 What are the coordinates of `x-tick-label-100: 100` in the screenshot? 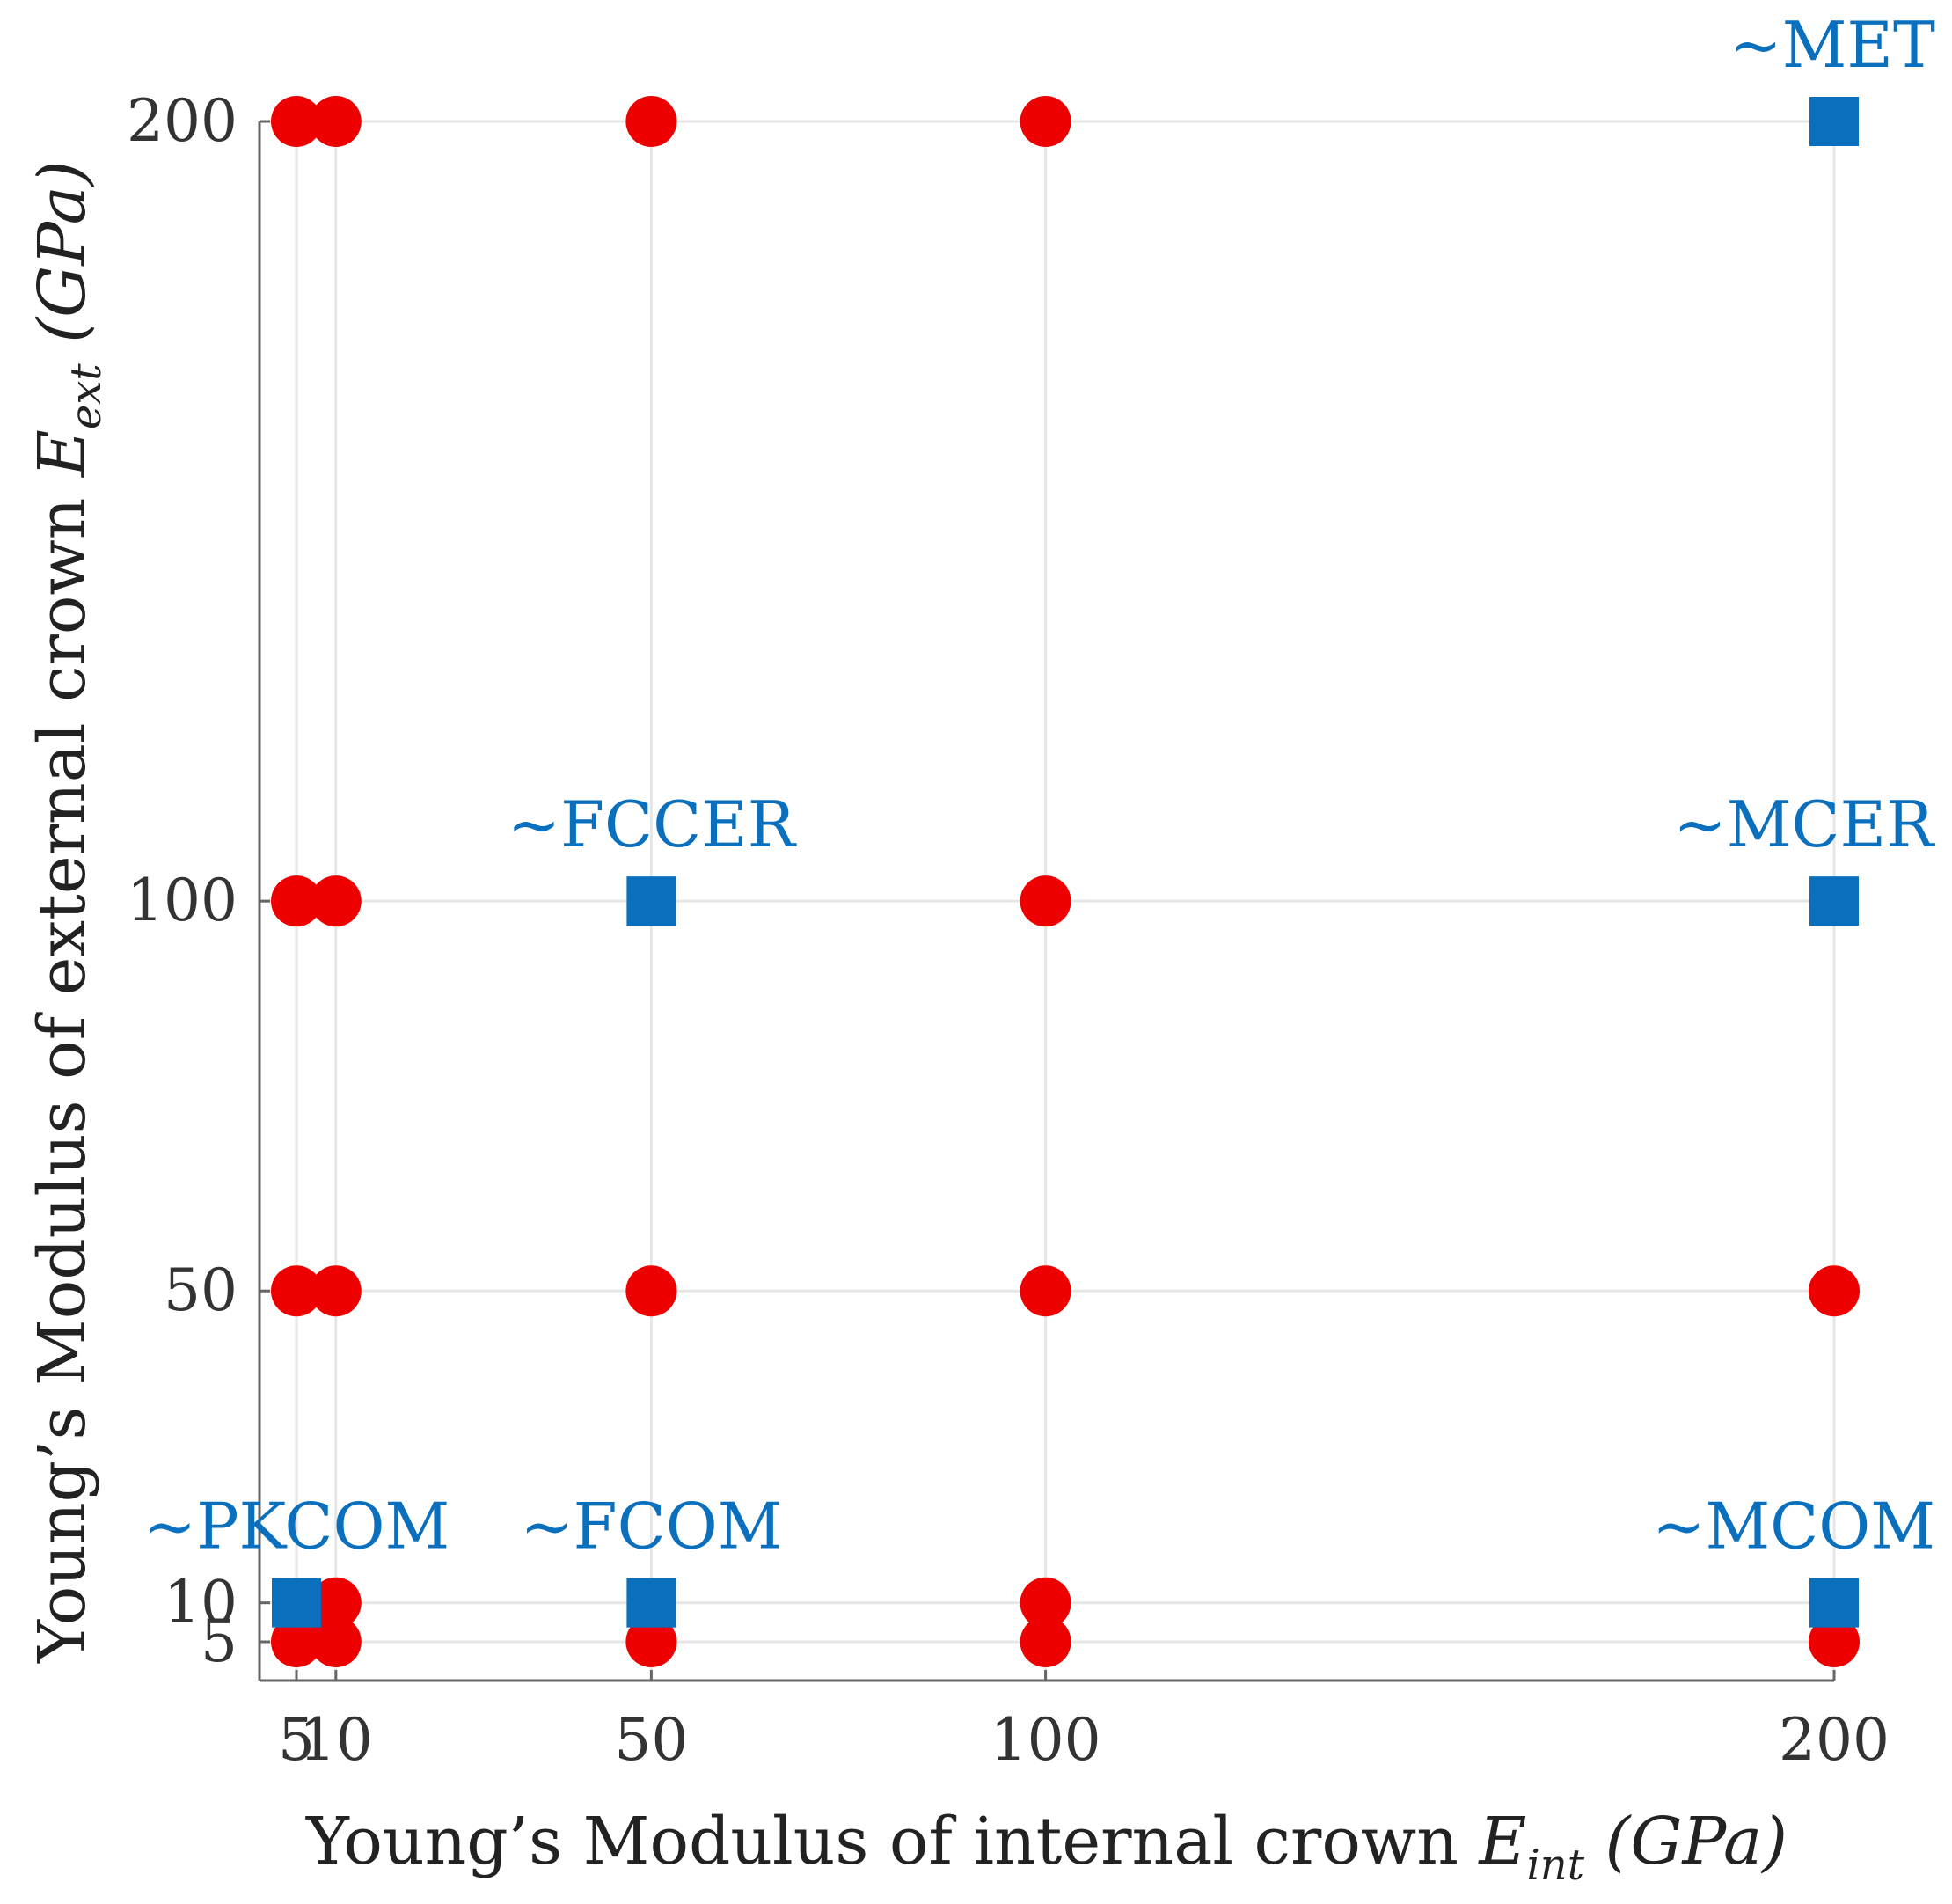 It's located at (1046, 1740).